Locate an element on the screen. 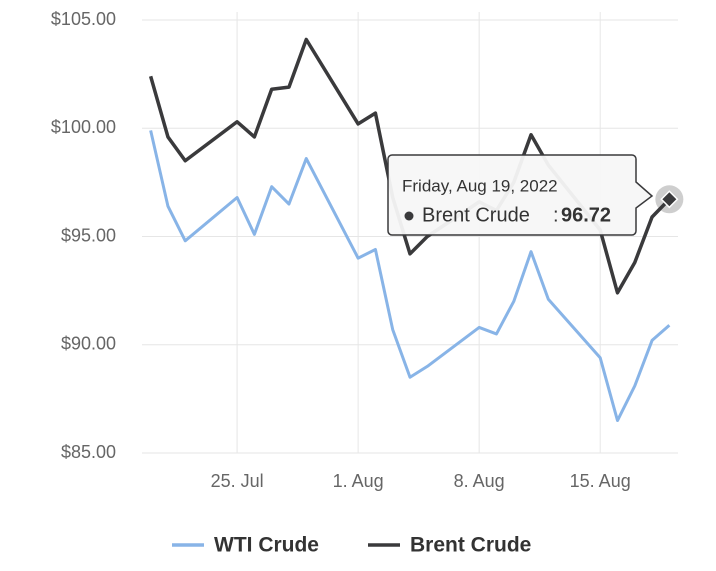 The height and width of the screenshot is (571, 716). y-tick-label: $90.00 is located at coordinates (88, 344).